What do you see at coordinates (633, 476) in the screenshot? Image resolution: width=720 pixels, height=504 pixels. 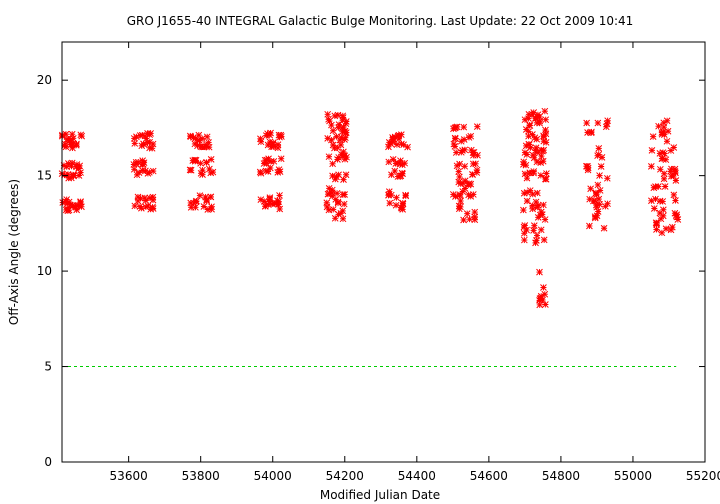 I see `x-tick-label: 55000` at bounding box center [633, 476].